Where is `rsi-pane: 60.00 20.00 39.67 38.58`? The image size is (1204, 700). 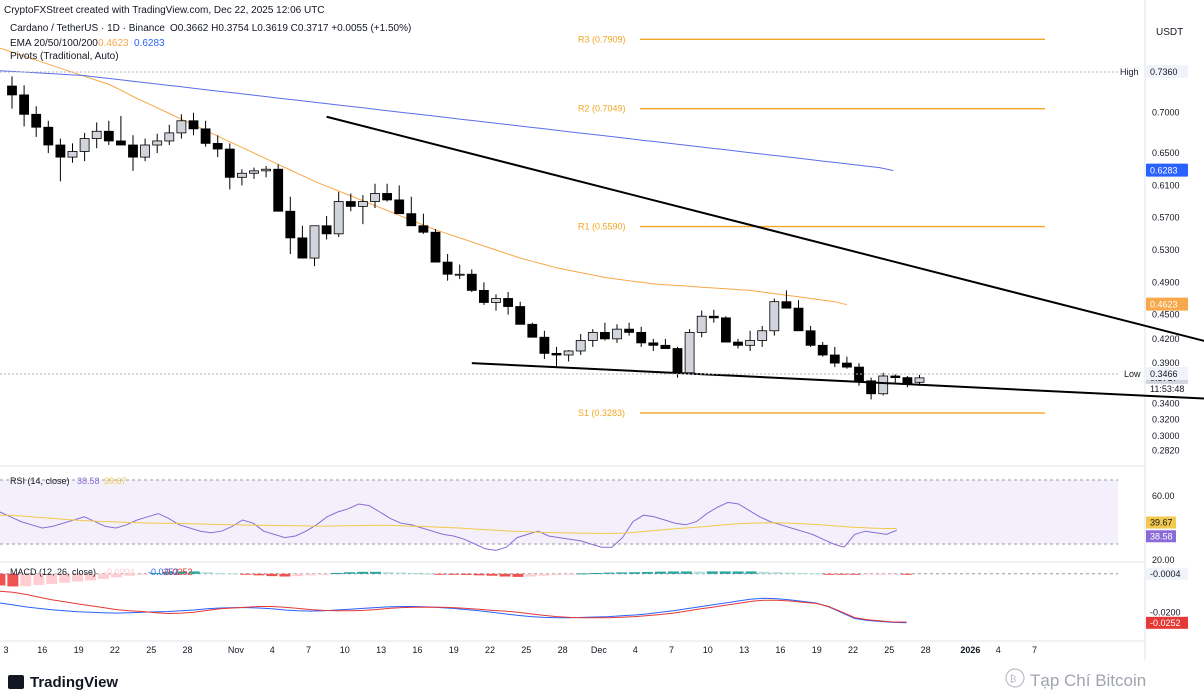 rsi-pane: 60.00 20.00 39.67 38.58 is located at coordinates (588, 522).